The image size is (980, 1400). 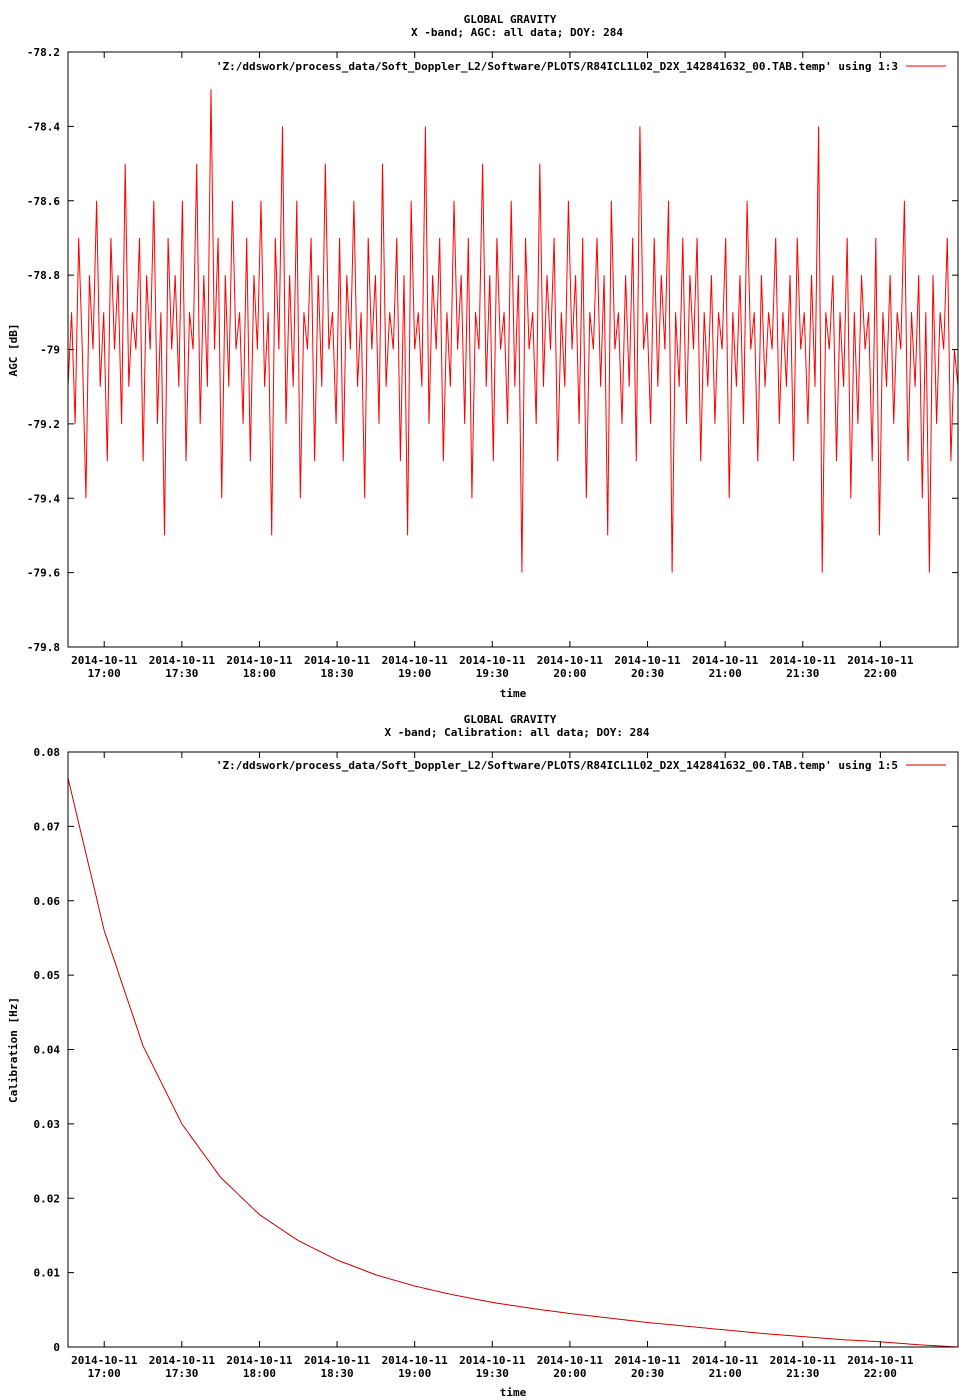 I want to click on y-tick-label: 0.08, so click(x=47, y=752).